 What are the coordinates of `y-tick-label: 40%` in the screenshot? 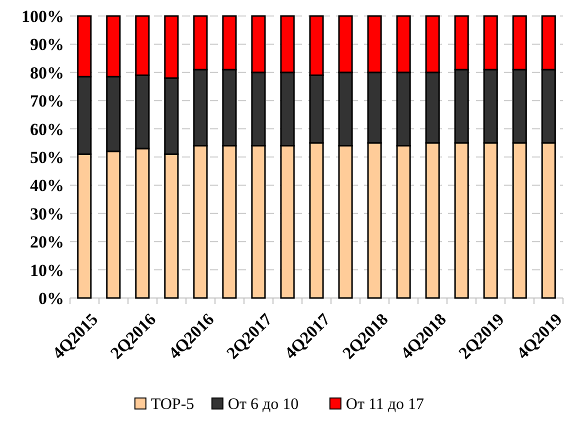 It's located at (47, 186).